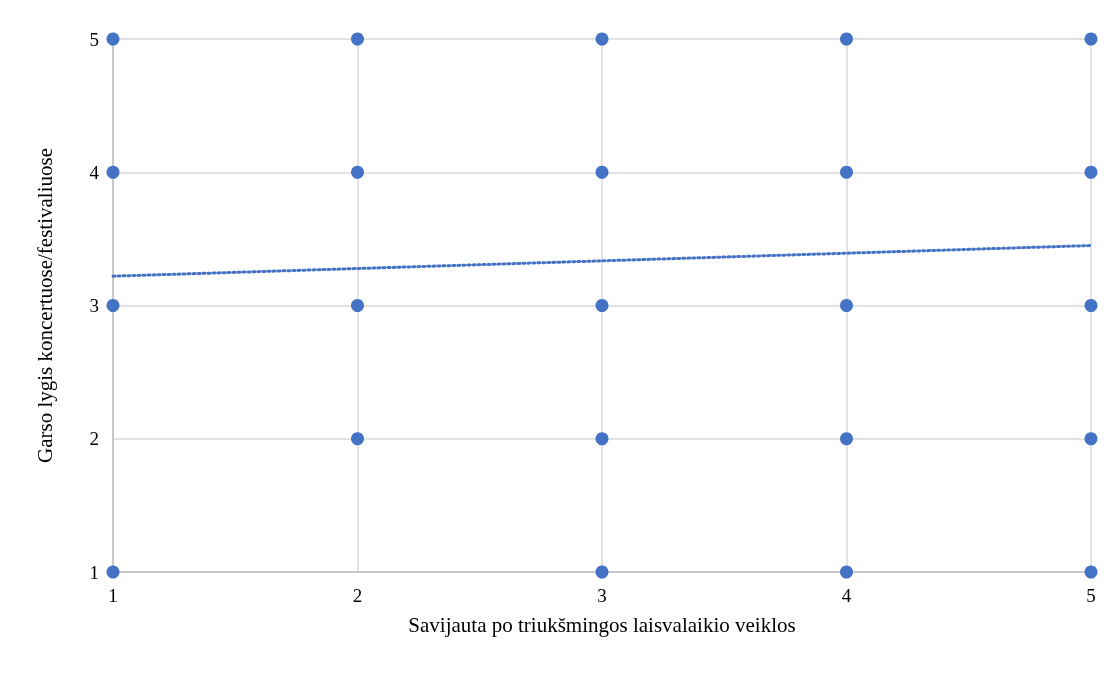  I want to click on y-axis-title: Garso lygis koncertuose/festivaliuose, so click(44, 305).